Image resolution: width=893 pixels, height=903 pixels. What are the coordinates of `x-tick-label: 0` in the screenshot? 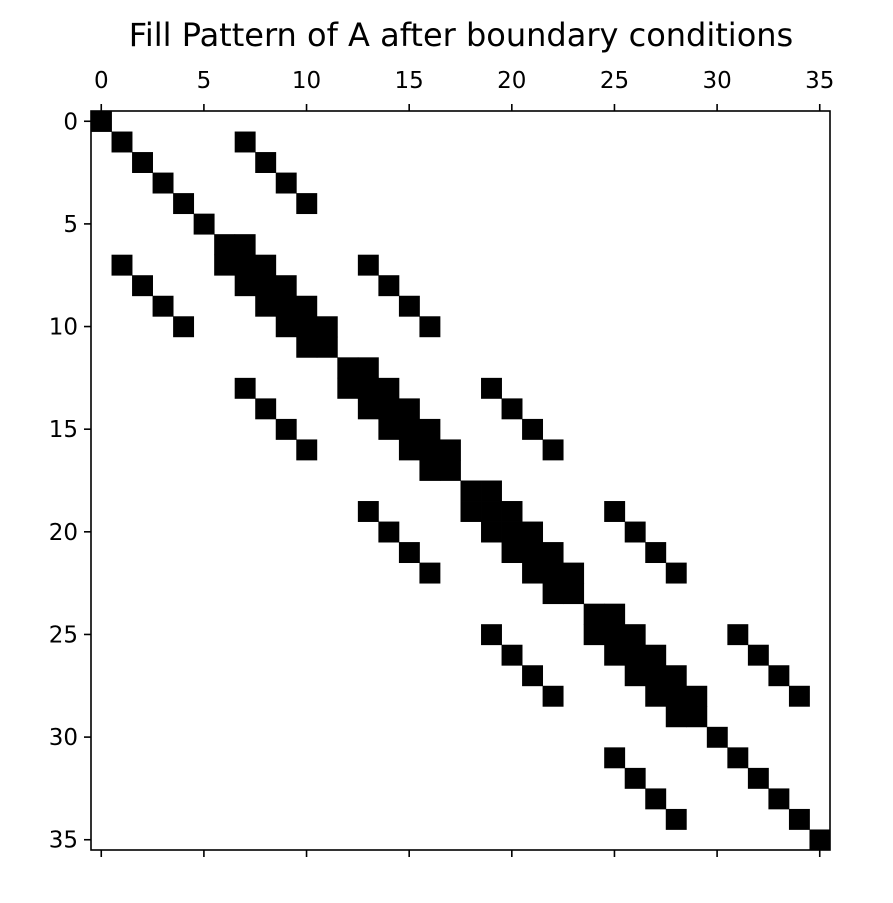 It's located at (101, 81).